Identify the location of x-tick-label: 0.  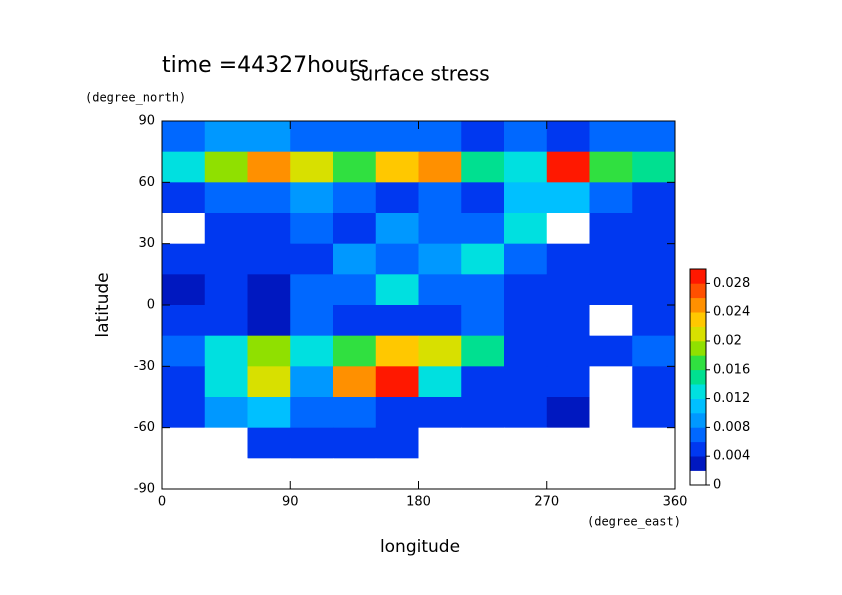
(162, 502).